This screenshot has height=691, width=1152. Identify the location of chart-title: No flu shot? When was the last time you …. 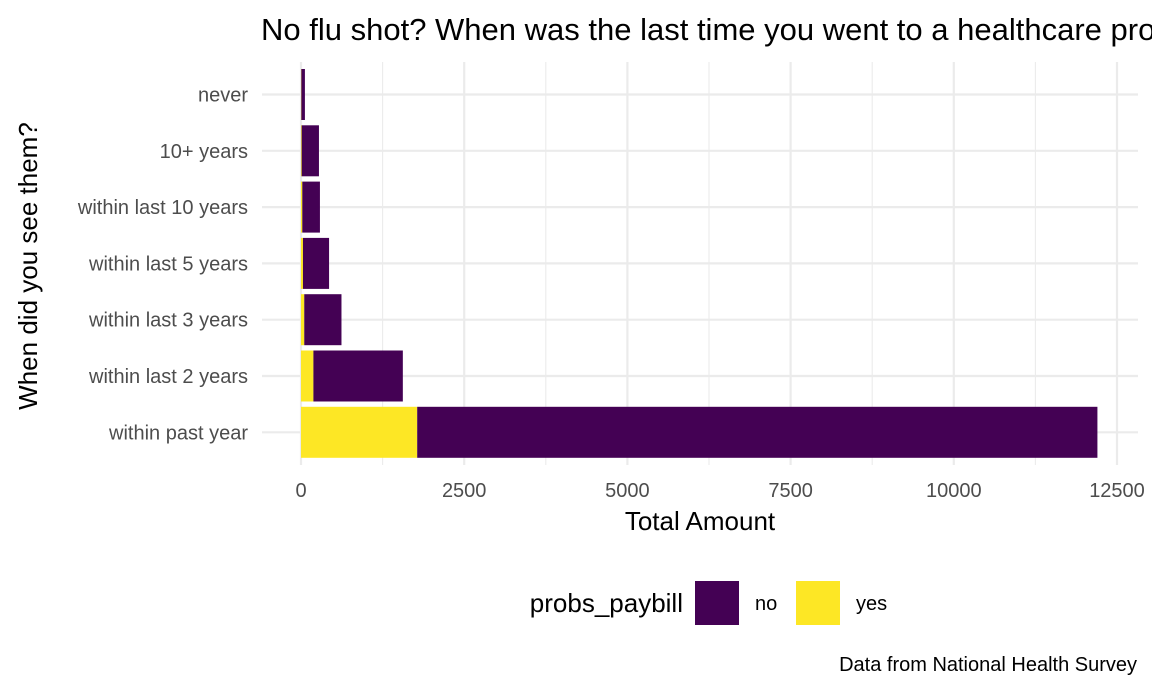
(706, 29).